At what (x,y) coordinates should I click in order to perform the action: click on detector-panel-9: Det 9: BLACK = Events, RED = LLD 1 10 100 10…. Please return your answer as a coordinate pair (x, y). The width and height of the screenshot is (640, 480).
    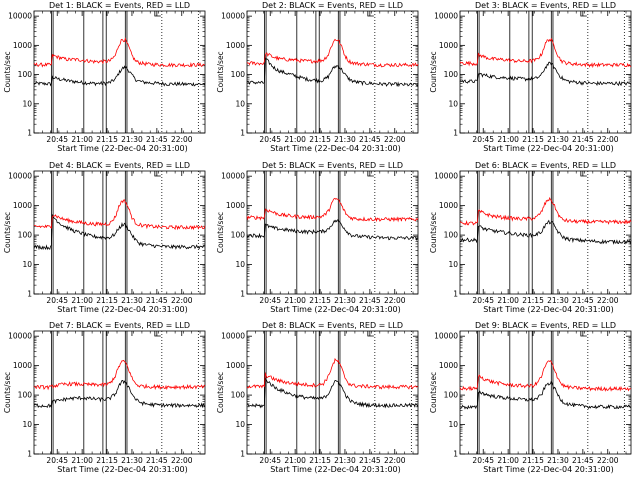
    Looking at the image, I should click on (530, 397).